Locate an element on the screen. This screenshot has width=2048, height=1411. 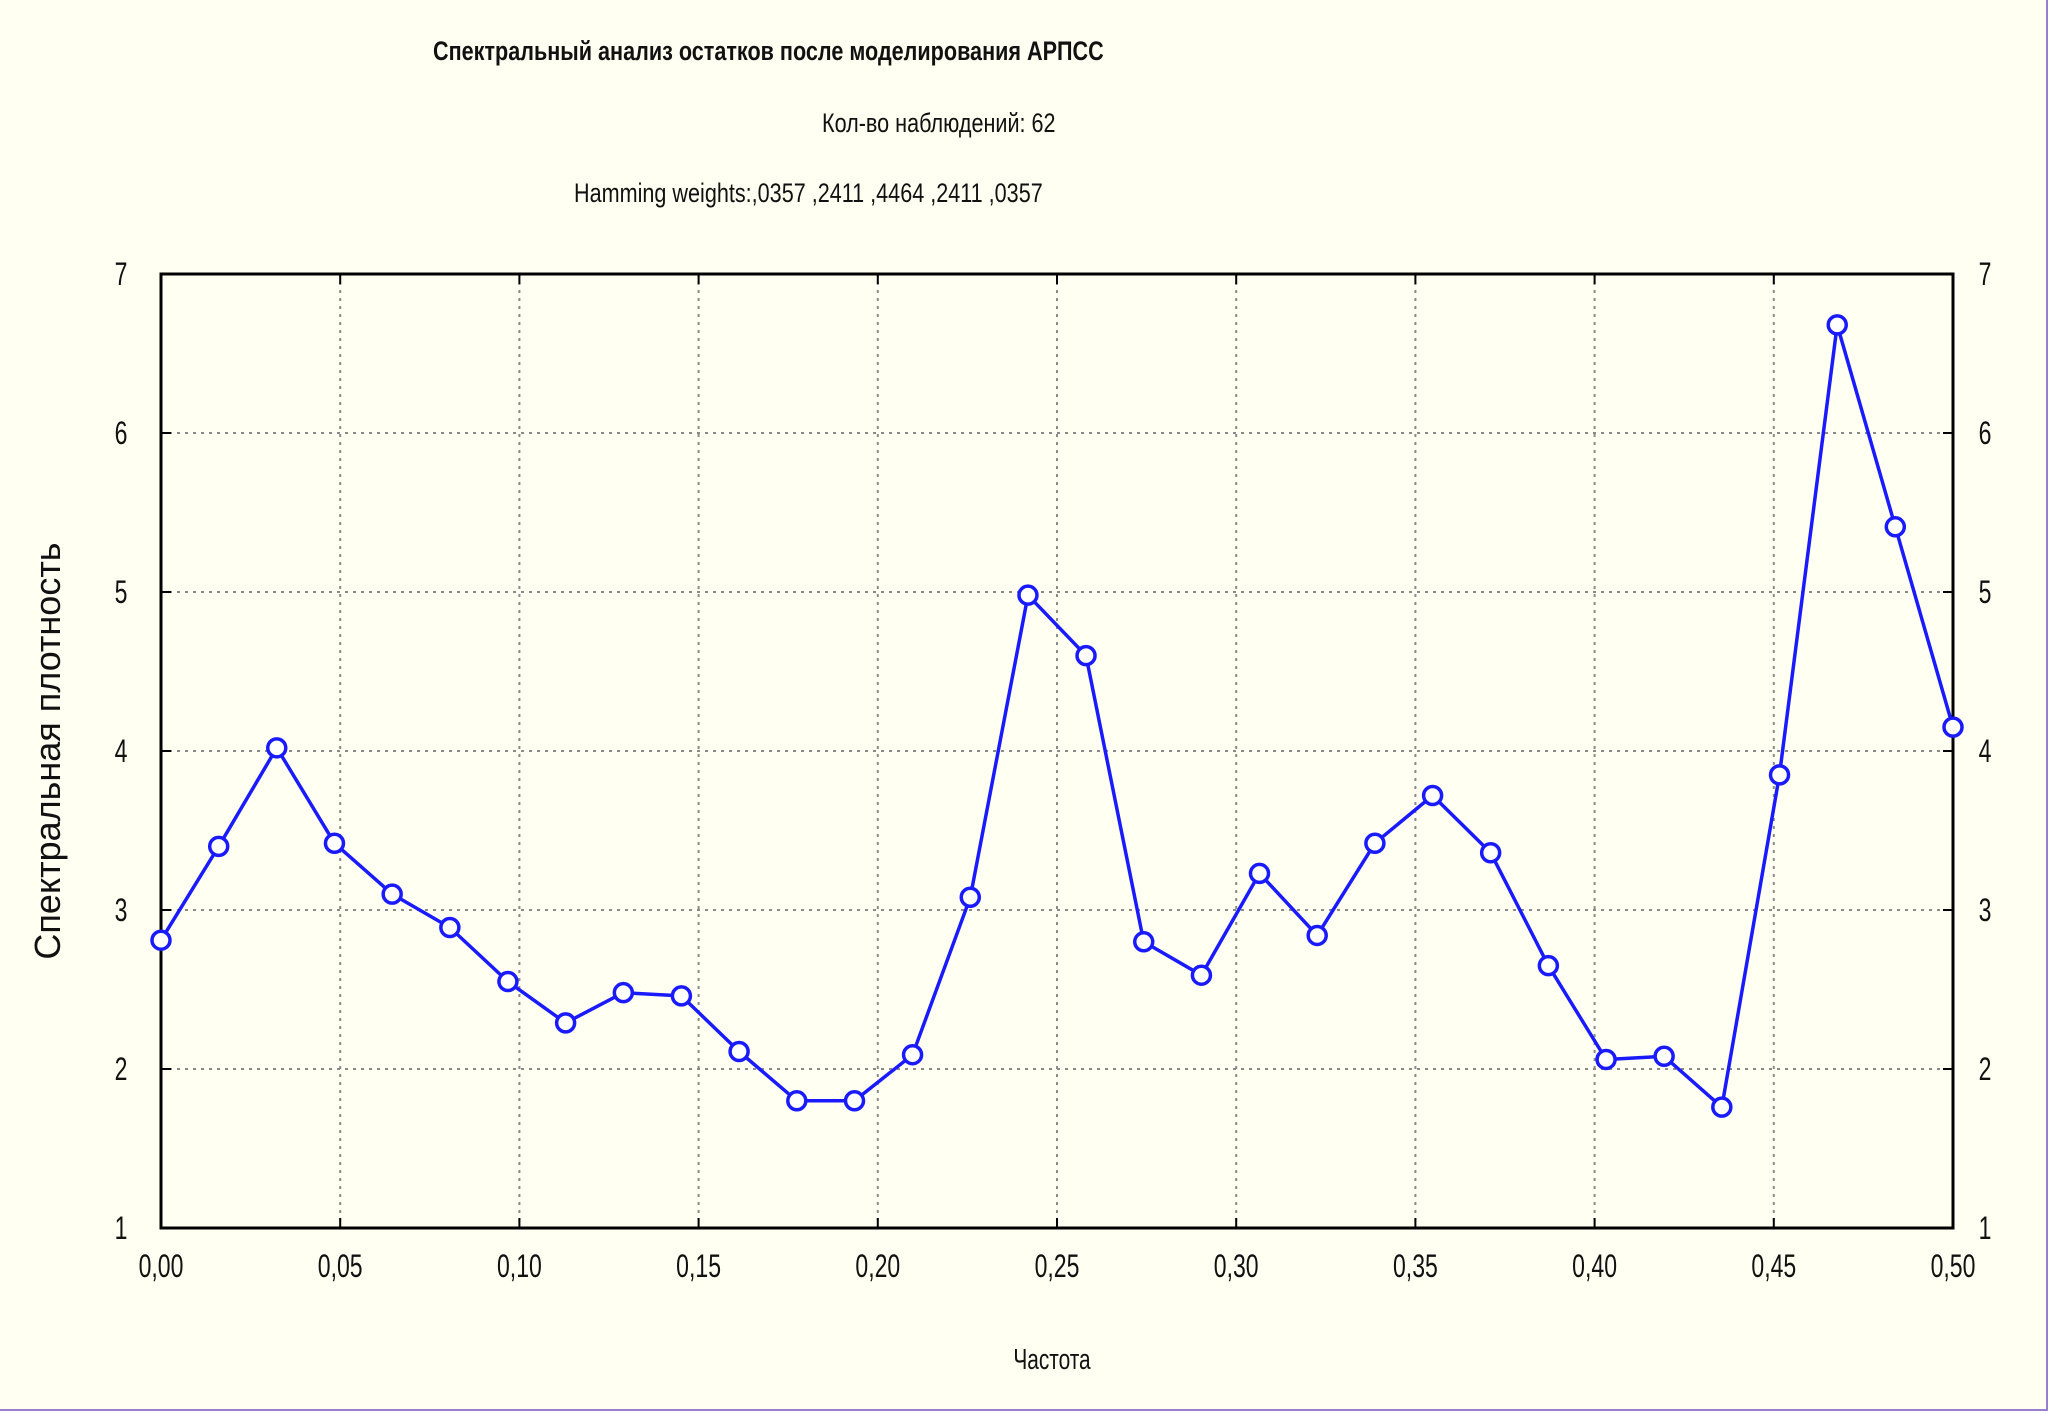
y-tick-label-left: 6 is located at coordinates (121, 433).